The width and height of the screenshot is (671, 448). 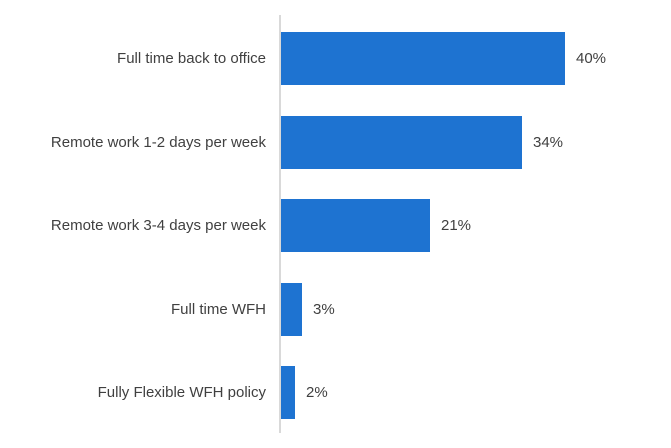 What do you see at coordinates (280, 224) in the screenshot?
I see `y-axis-line` at bounding box center [280, 224].